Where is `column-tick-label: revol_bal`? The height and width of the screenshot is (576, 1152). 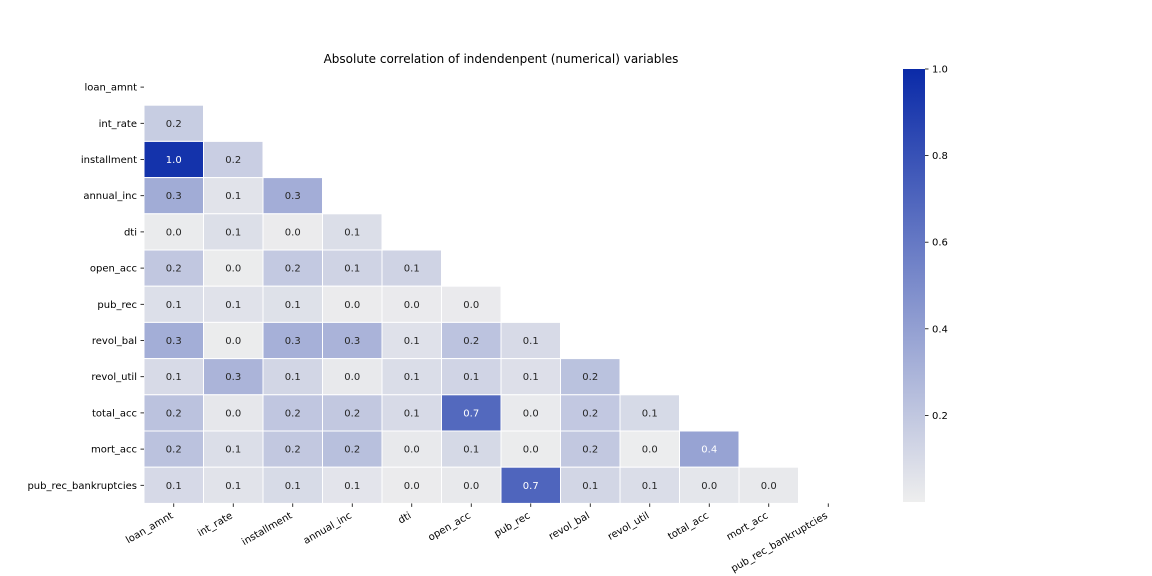 column-tick-label: revol_bal is located at coordinates (569, 526).